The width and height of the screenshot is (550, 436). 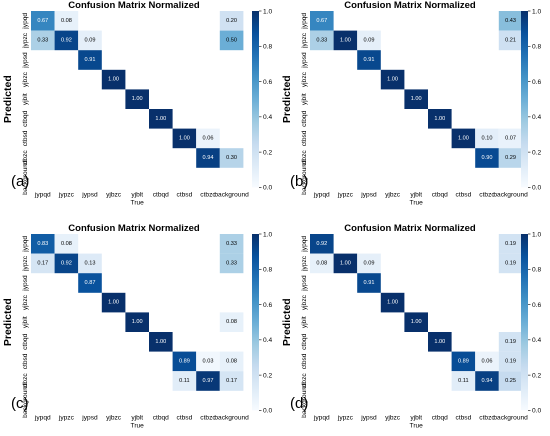 What do you see at coordinates (184, 361) in the screenshot?
I see `cell-value-label: 0.89` at bounding box center [184, 361].